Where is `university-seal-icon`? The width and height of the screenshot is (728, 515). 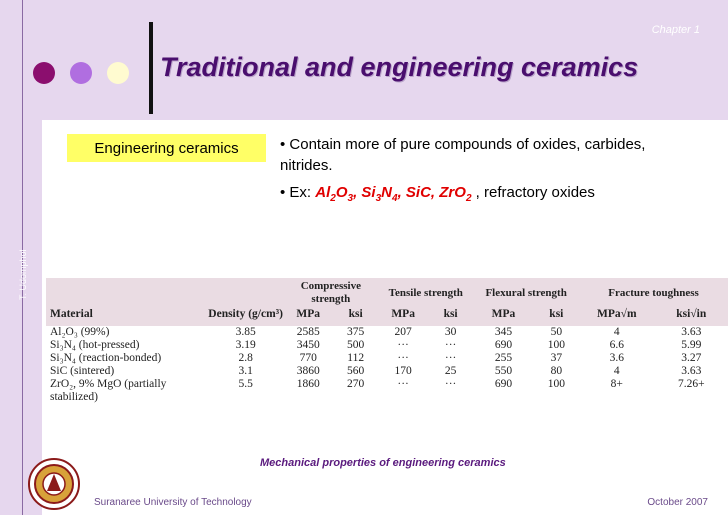
university-seal-icon is located at coordinates (54, 484).